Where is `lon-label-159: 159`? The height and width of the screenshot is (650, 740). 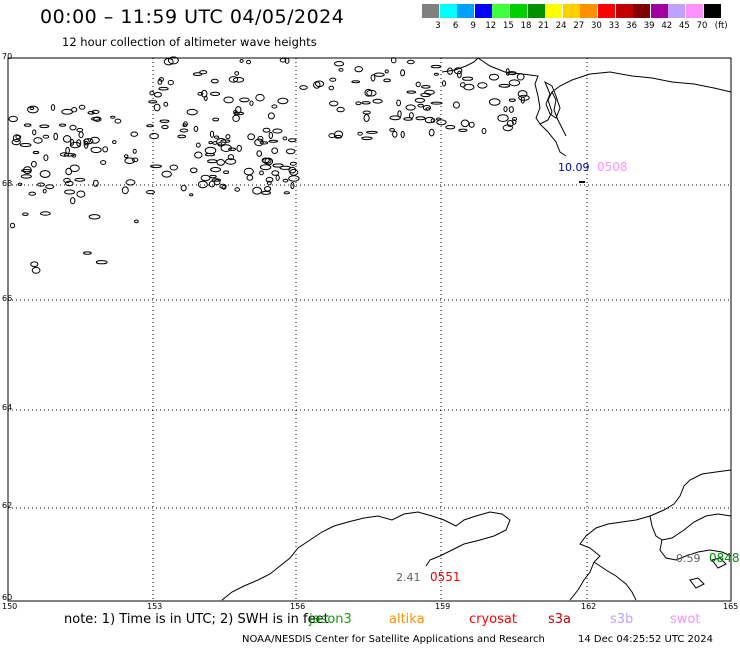
lon-label-159: 159 is located at coordinates (443, 606).